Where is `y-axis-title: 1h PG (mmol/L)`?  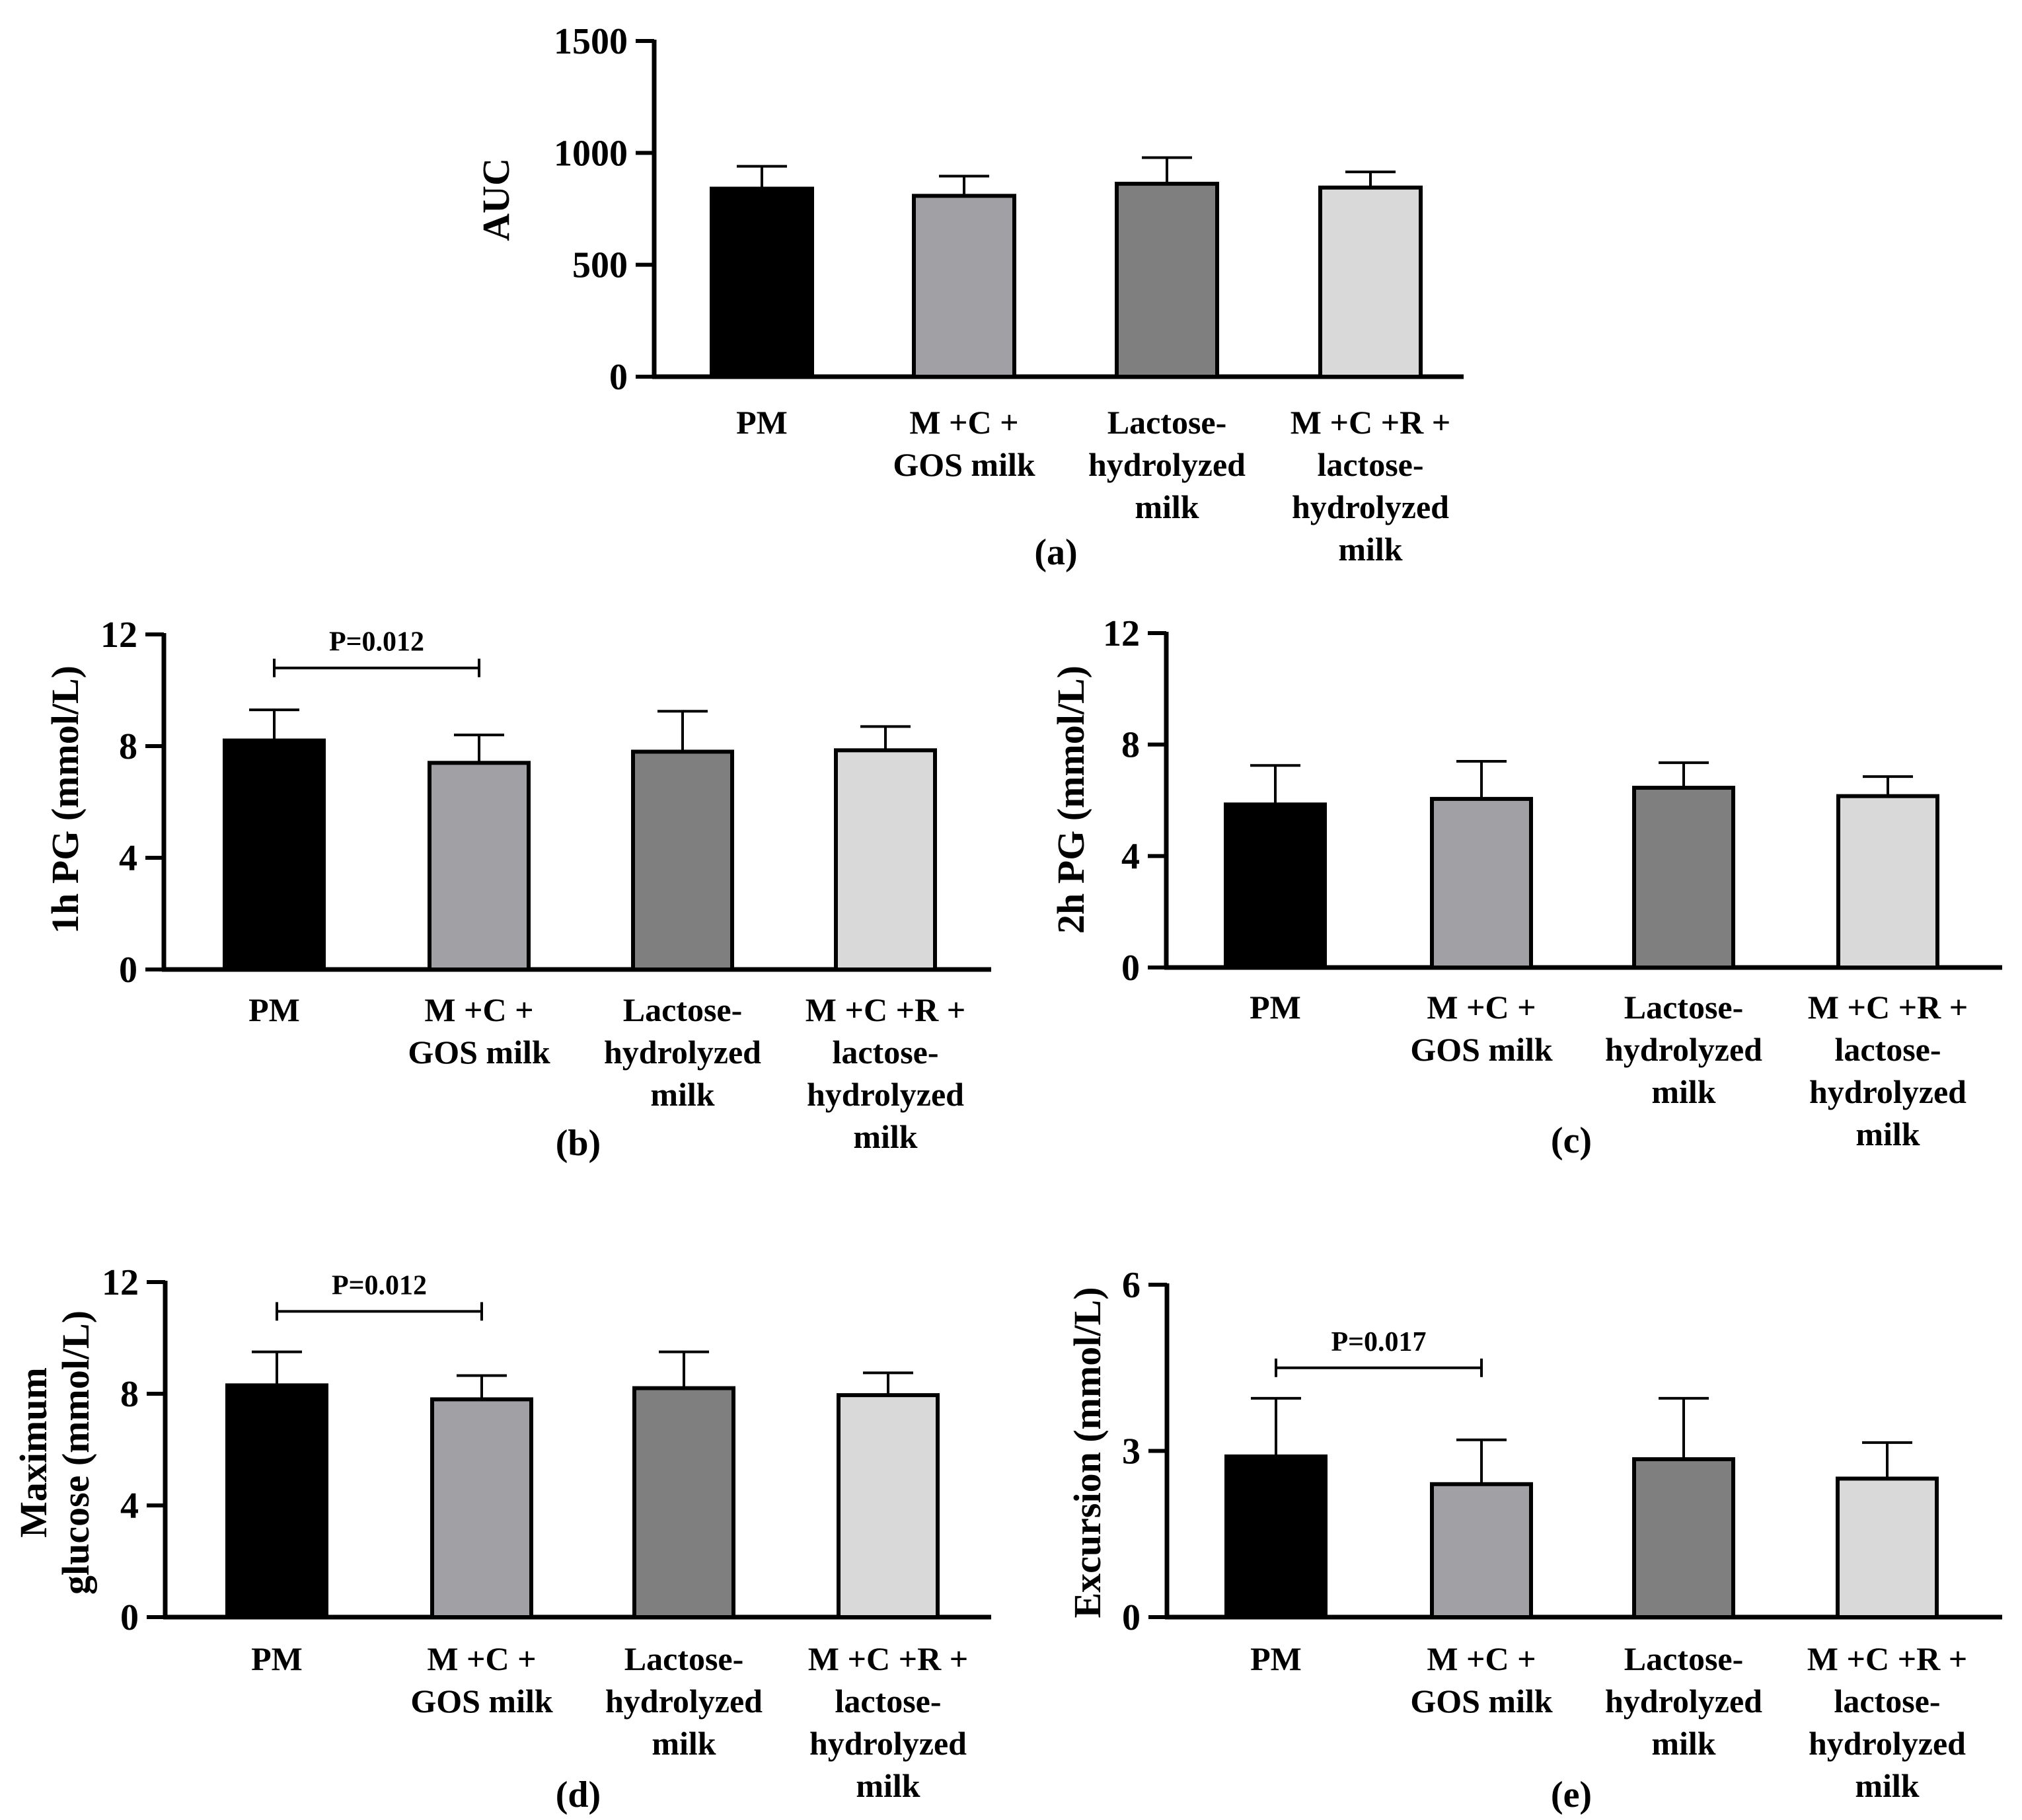 y-axis-title: 1h PG (mmol/L) is located at coordinates (65, 799).